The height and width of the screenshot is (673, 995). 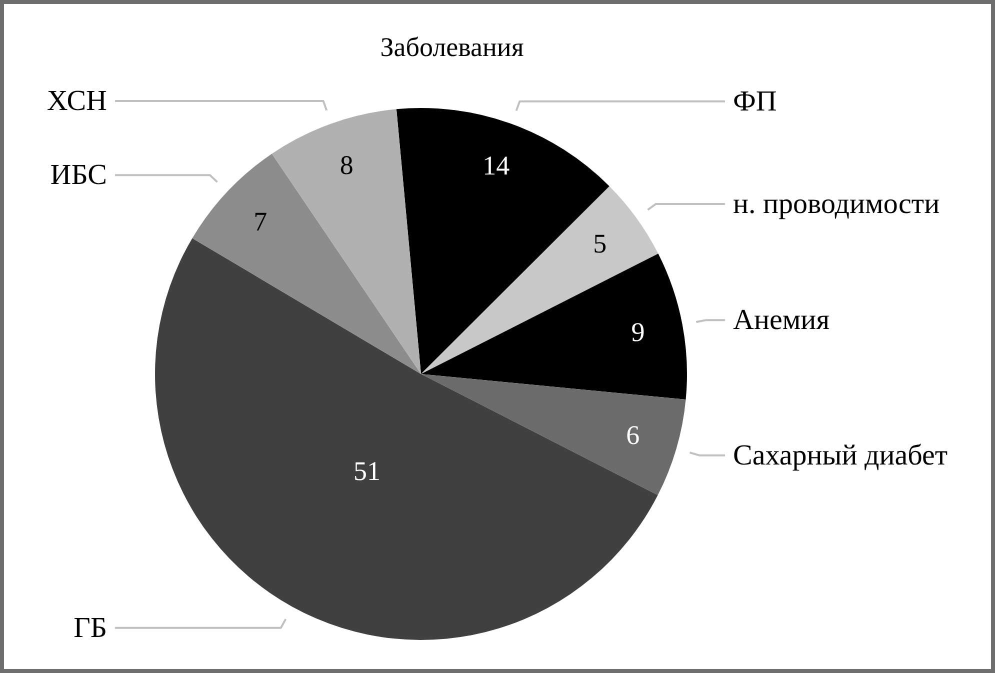 What do you see at coordinates (77, 100) in the screenshot?
I see `slice-label: ХСН` at bounding box center [77, 100].